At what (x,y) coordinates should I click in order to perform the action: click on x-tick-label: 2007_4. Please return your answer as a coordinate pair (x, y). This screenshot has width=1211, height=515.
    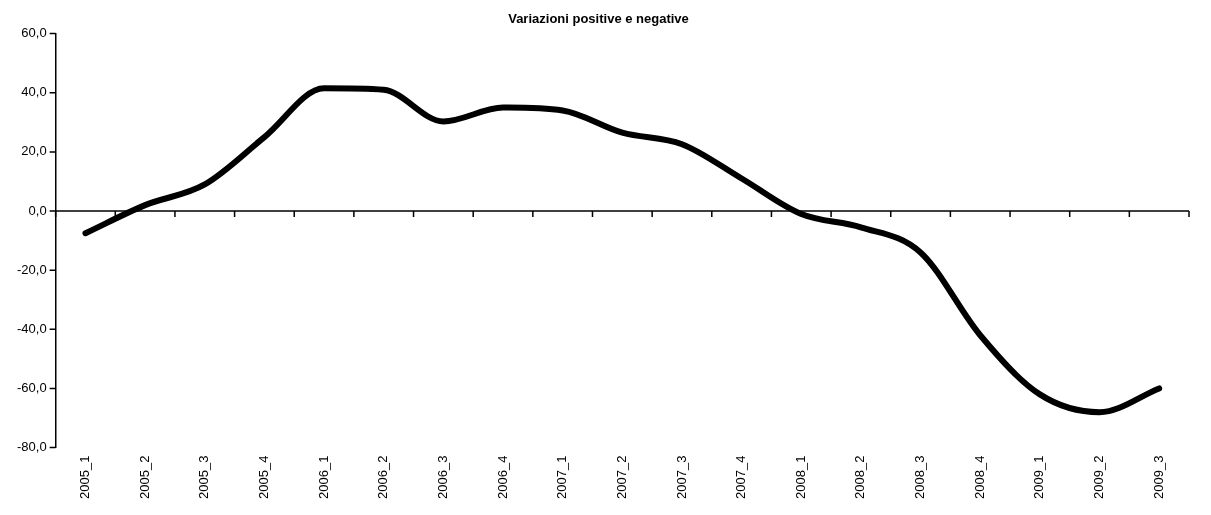
    Looking at the image, I should click on (741, 477).